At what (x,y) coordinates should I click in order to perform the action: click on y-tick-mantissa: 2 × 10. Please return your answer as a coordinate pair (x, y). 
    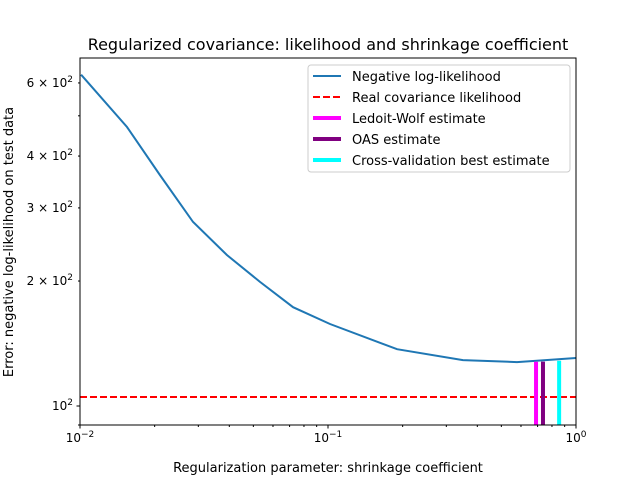
    Looking at the image, I should click on (47, 281).